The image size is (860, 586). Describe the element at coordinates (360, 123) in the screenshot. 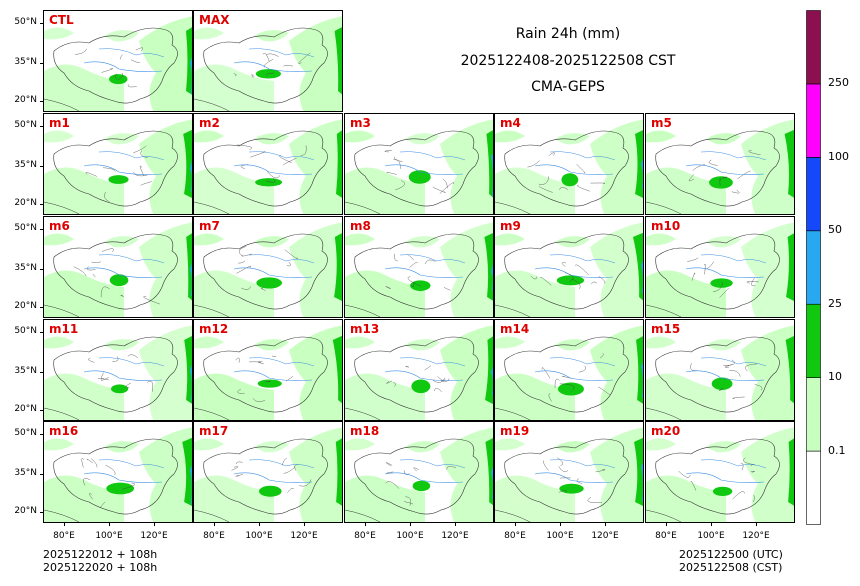

I see `panel-label: m3` at that location.